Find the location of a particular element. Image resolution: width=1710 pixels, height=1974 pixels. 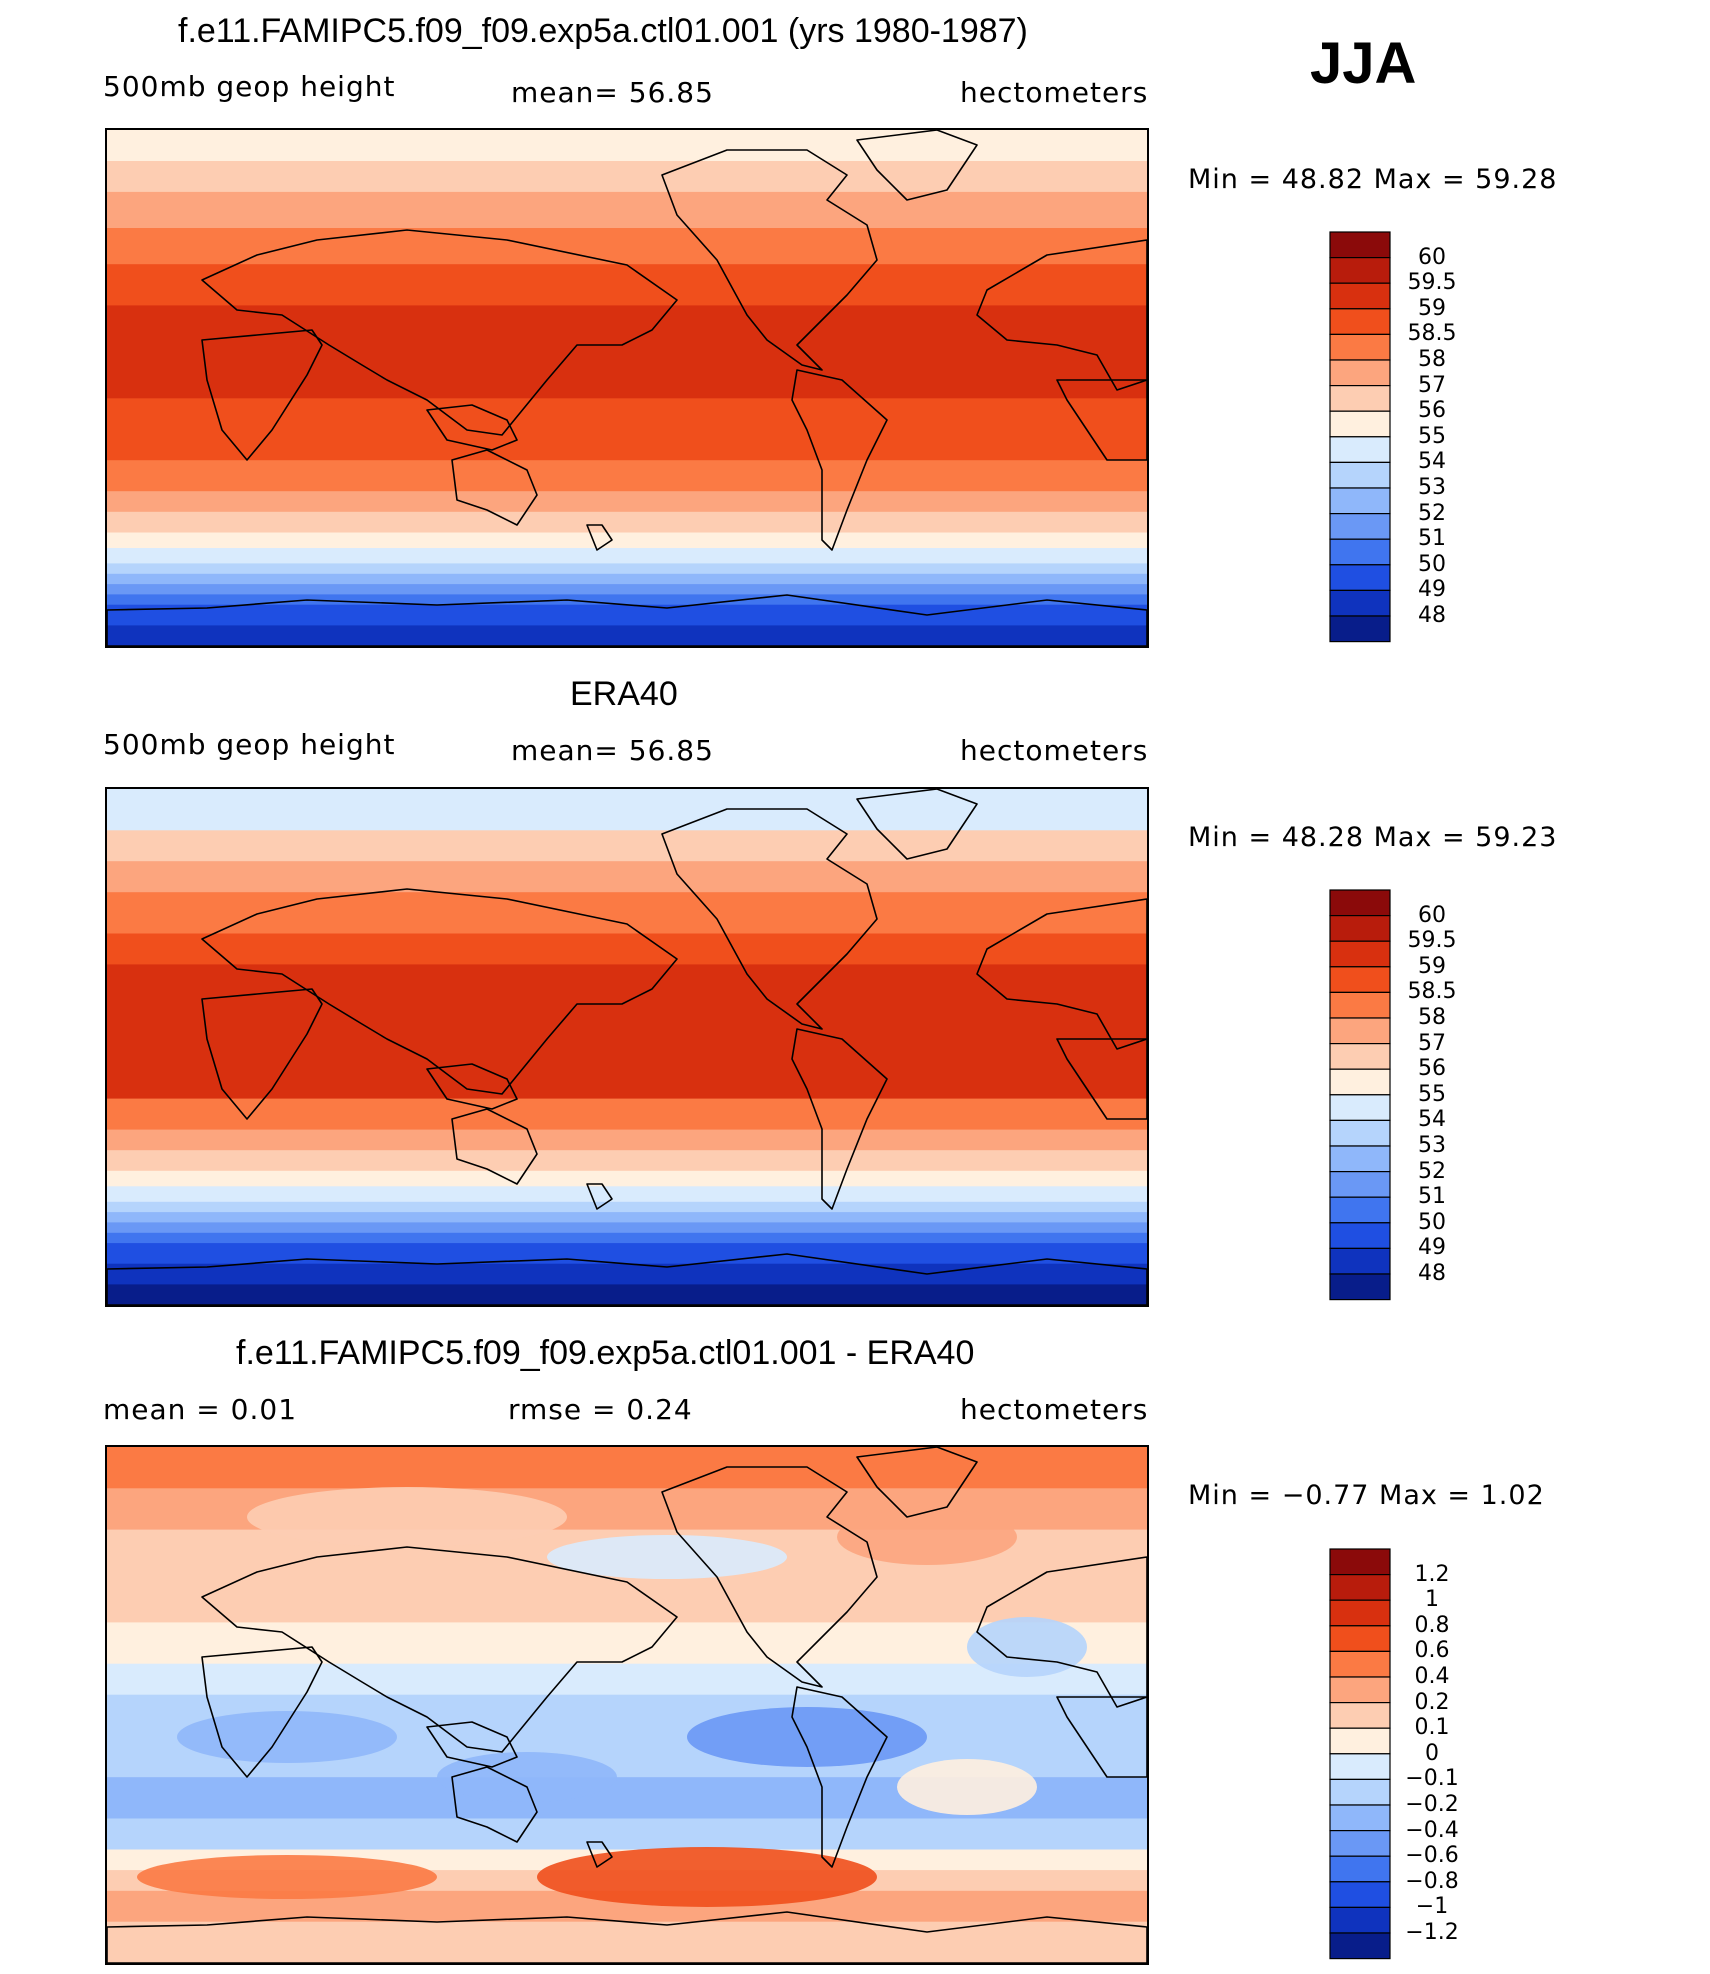

colorbar-label: 0.2 is located at coordinates (1432, 1702).